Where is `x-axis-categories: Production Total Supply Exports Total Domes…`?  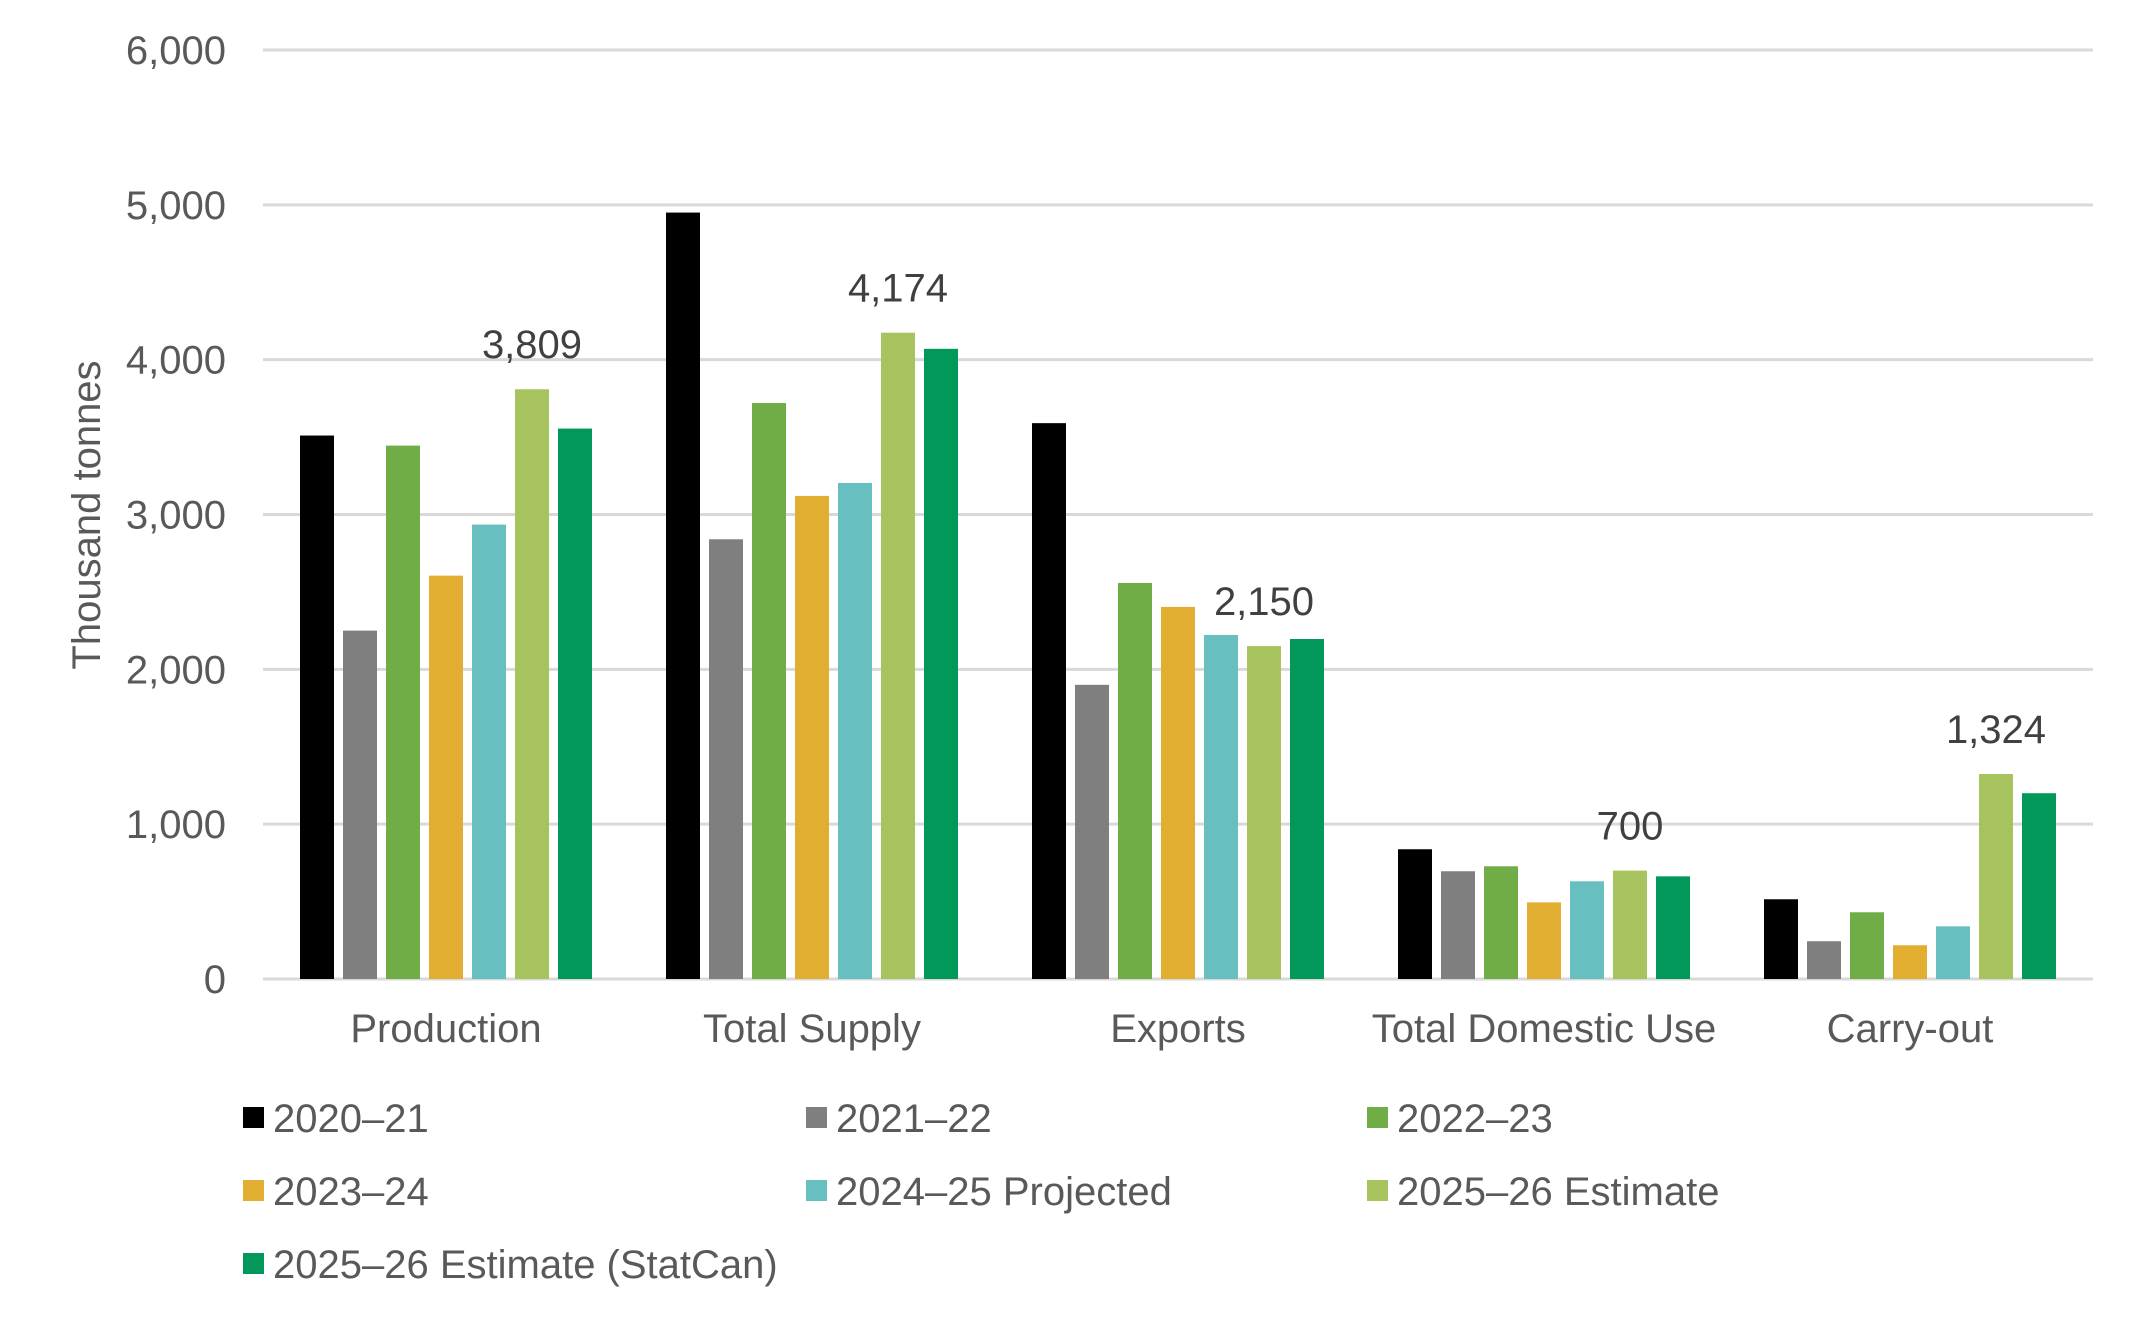 x-axis-categories: Production Total Supply Exports Total Domes… is located at coordinates (1171, 1029).